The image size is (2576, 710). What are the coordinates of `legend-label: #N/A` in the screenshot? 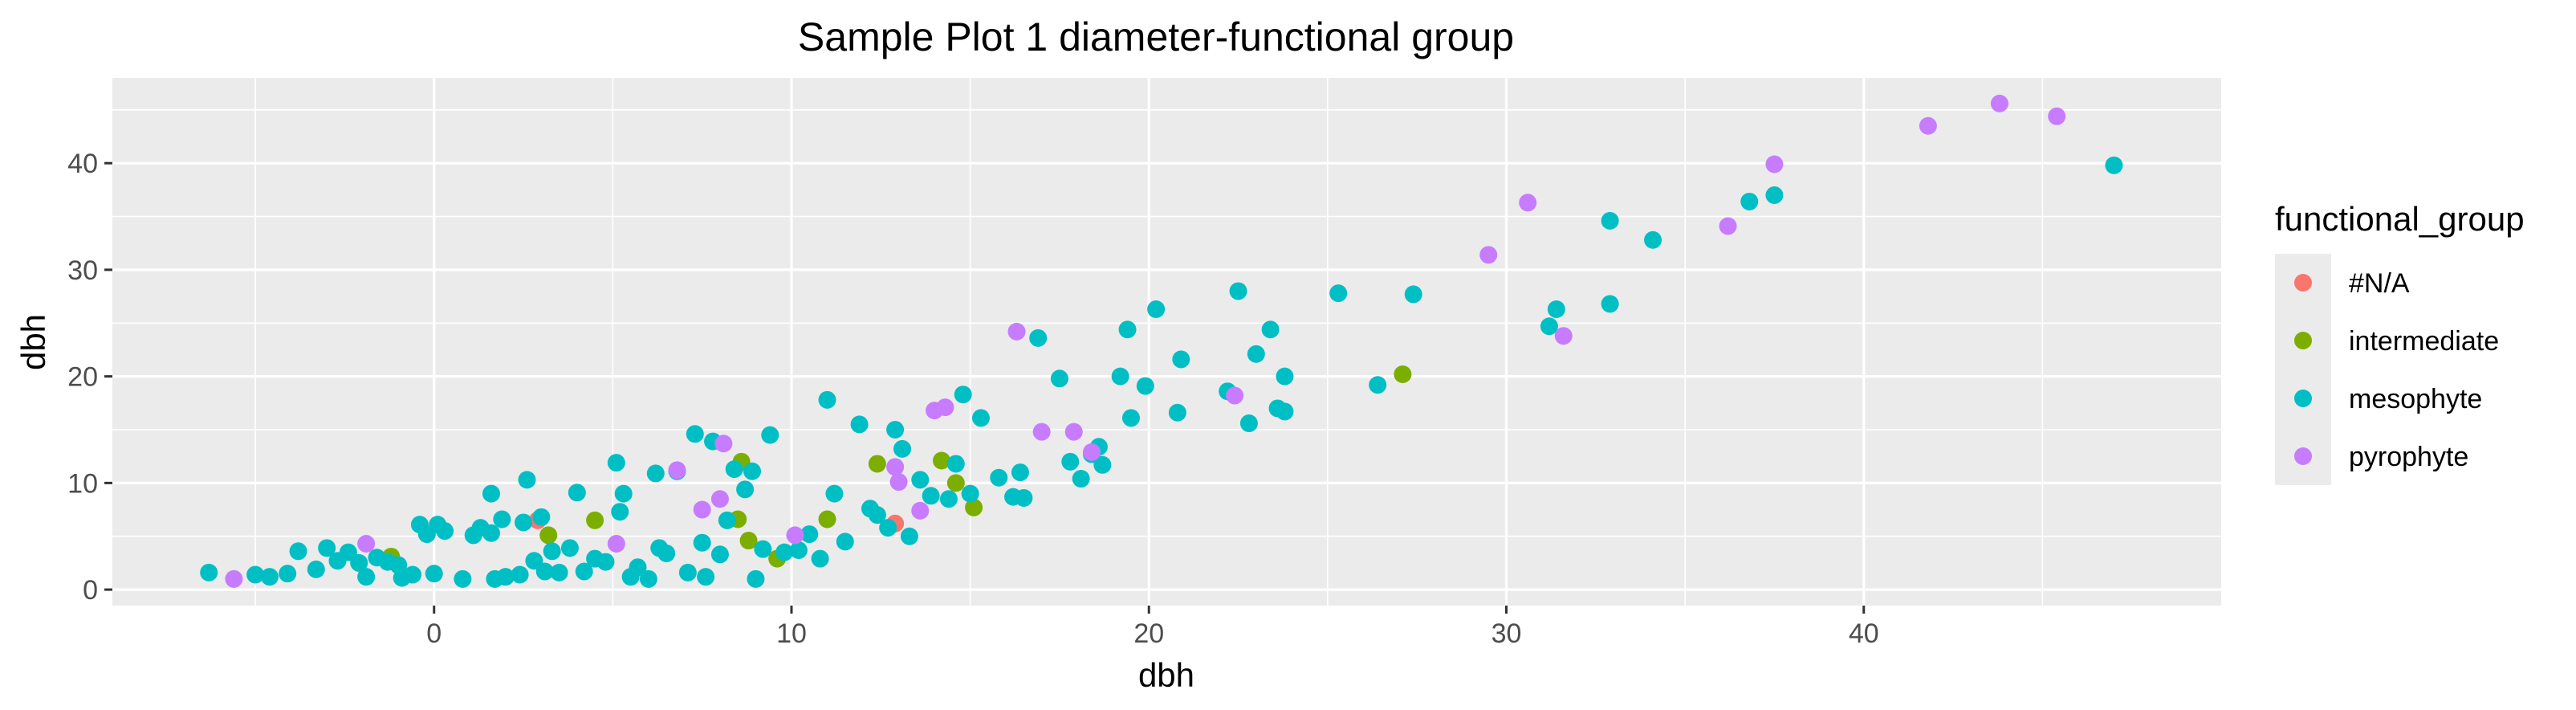 It's located at (2379, 283).